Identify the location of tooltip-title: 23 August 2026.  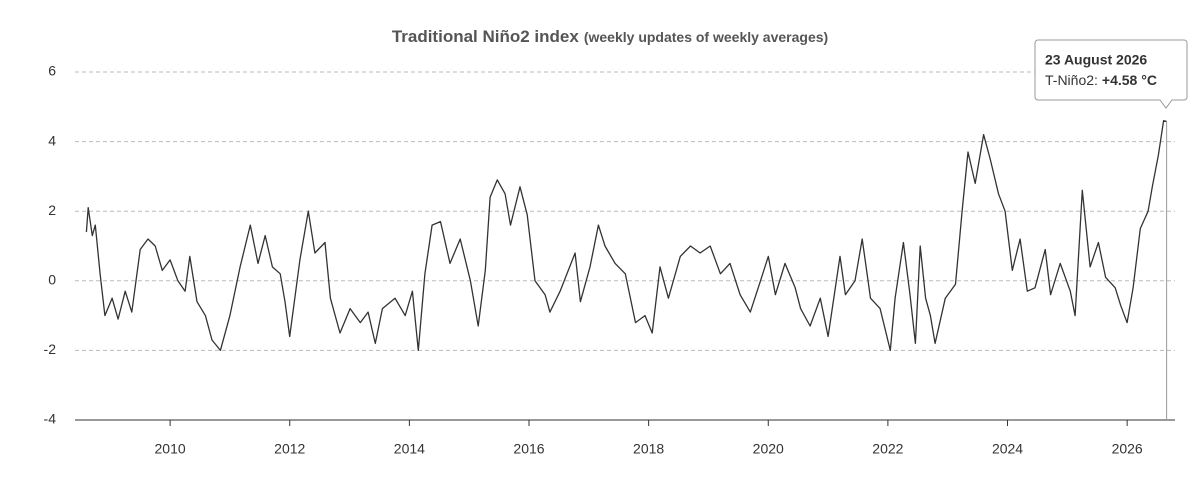
(1096, 60).